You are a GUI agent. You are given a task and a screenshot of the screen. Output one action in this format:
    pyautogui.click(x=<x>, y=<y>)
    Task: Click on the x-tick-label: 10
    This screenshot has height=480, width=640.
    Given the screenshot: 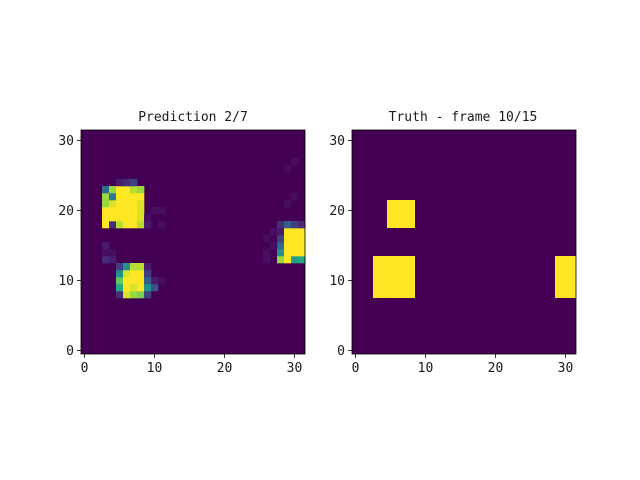 What is the action you would take?
    pyautogui.click(x=426, y=368)
    